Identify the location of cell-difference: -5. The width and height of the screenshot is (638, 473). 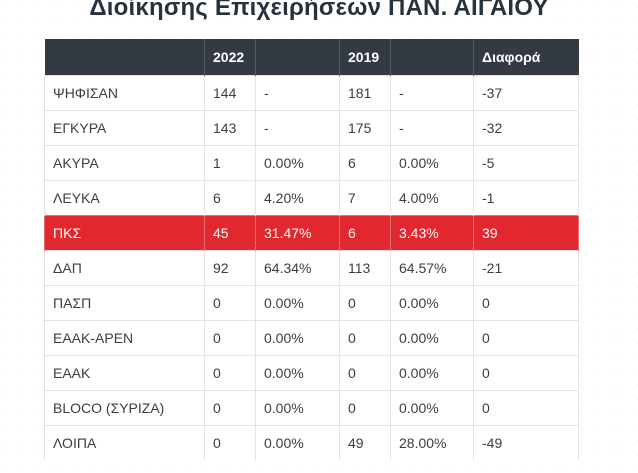
(526, 163).